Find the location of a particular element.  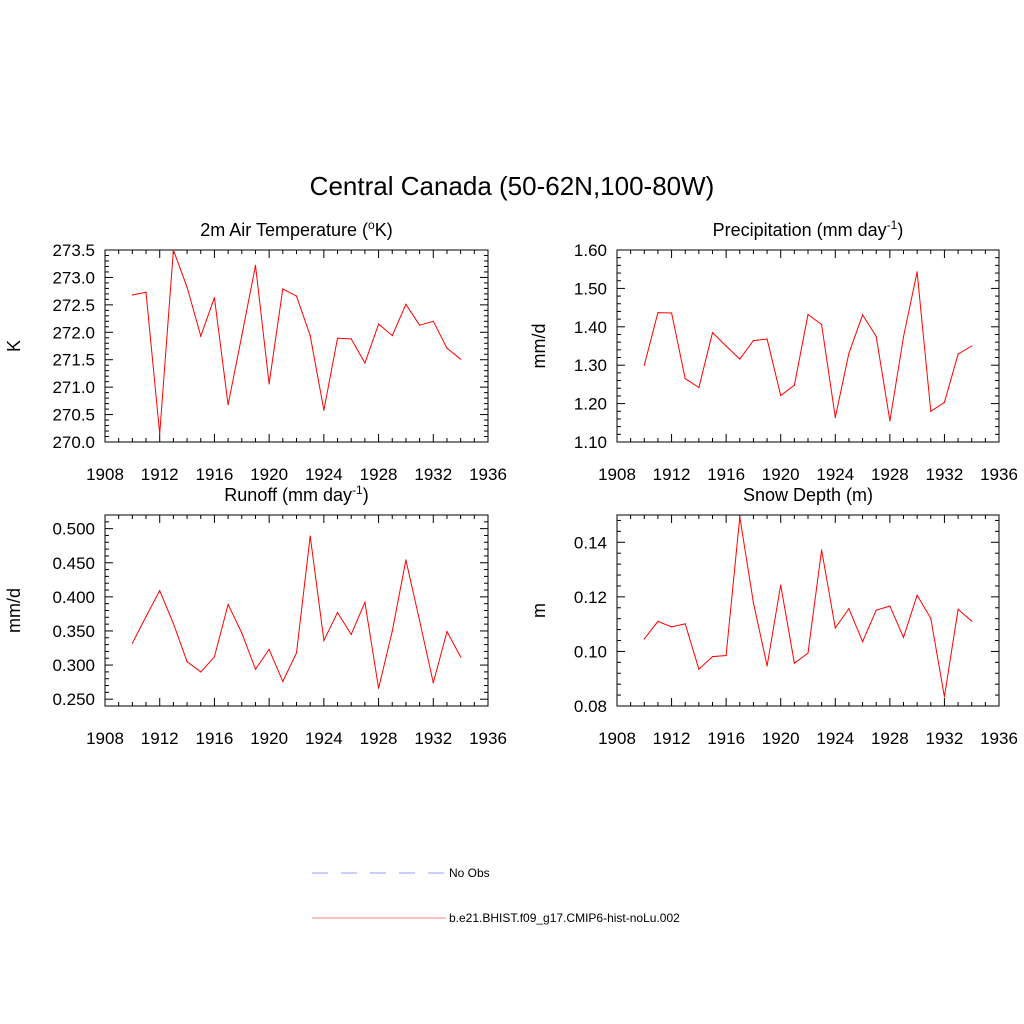

precipitation-series-line is located at coordinates (807, 346).